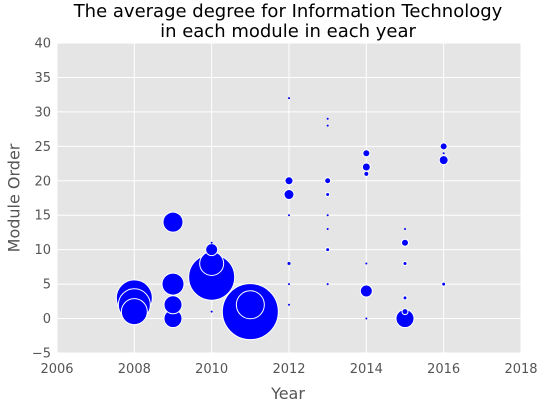 The height and width of the screenshot is (404, 539). I want to click on x-tick-label: 2016, so click(443, 369).